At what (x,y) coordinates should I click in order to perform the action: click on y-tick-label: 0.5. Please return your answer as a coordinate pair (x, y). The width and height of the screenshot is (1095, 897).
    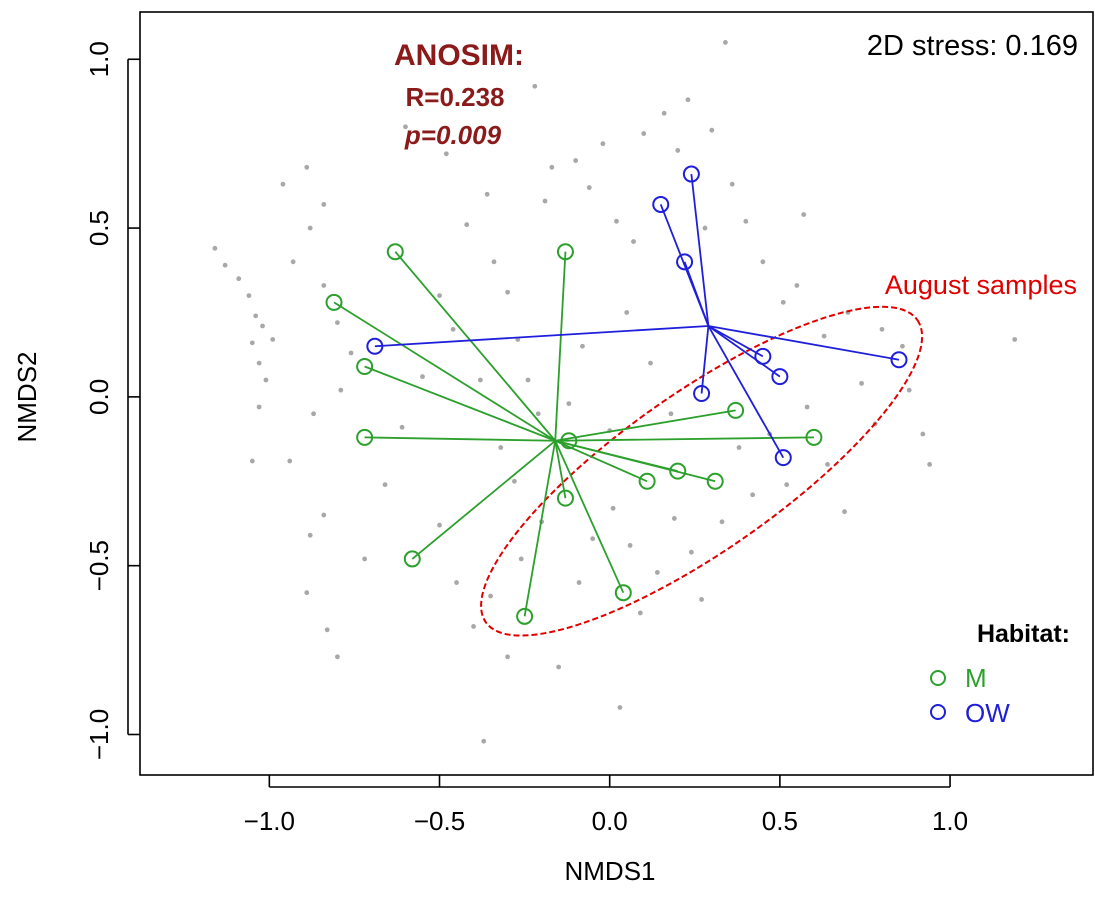
    Looking at the image, I should click on (99, 228).